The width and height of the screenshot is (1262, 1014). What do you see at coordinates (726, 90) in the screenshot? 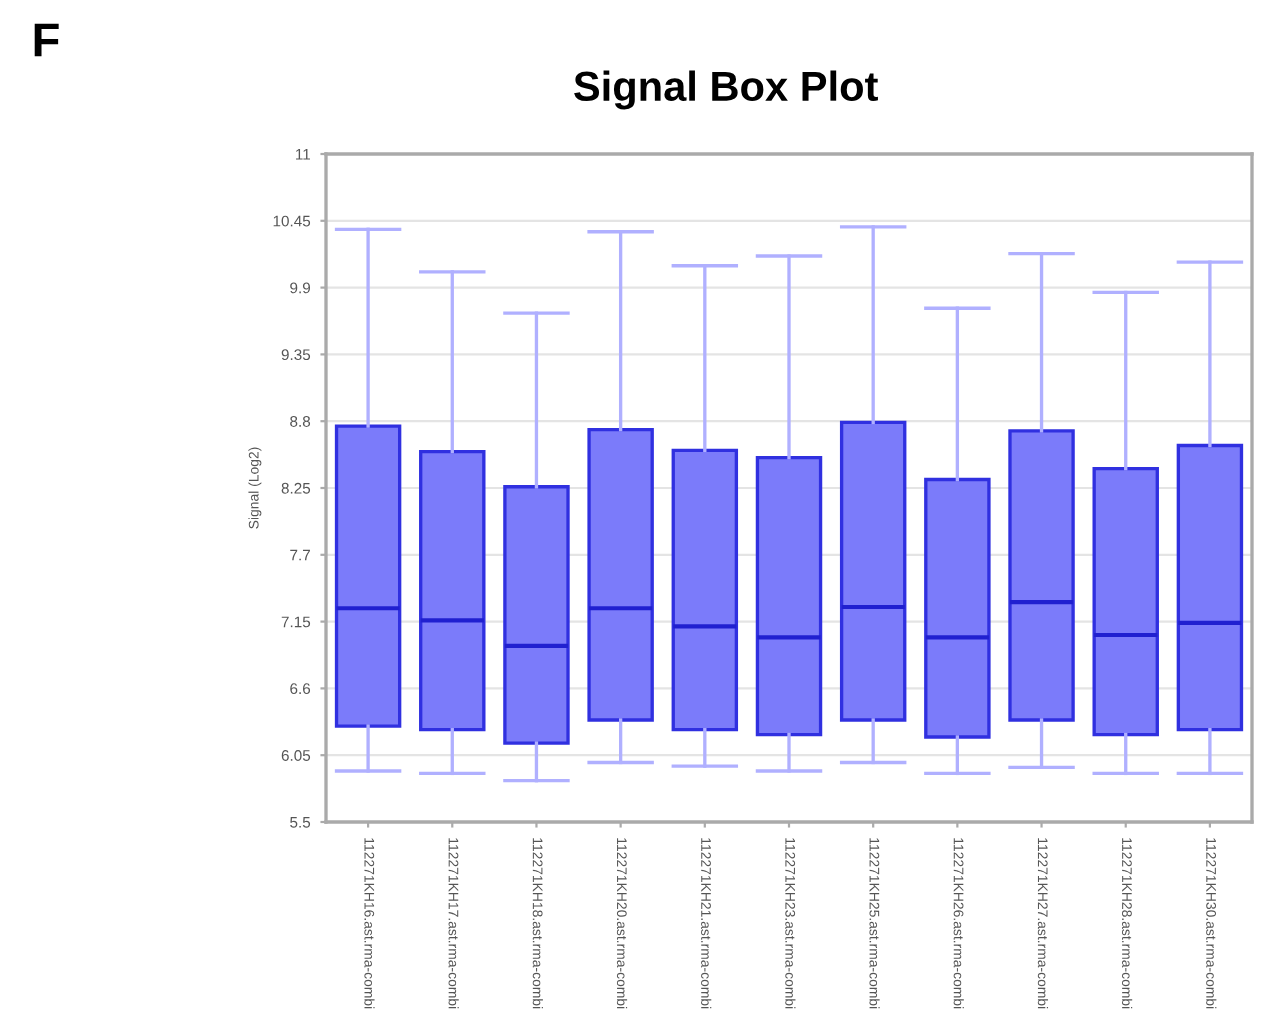
I see `chart-title: Signal Box Plot` at bounding box center [726, 90].